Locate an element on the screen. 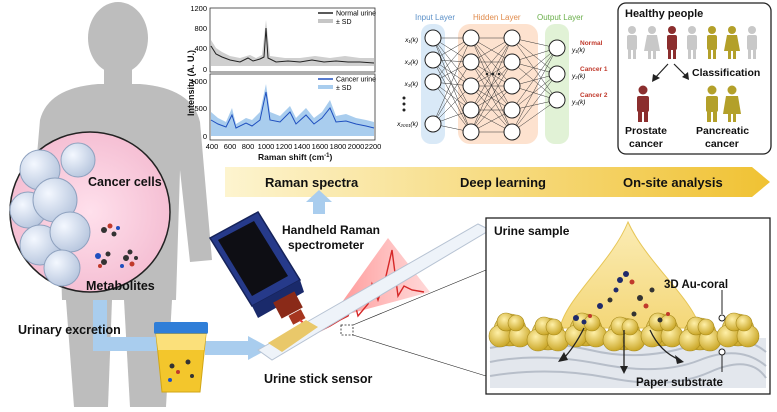 The image size is (777, 412). pancreatic-label-1: Pancreatic is located at coordinates (722, 131).